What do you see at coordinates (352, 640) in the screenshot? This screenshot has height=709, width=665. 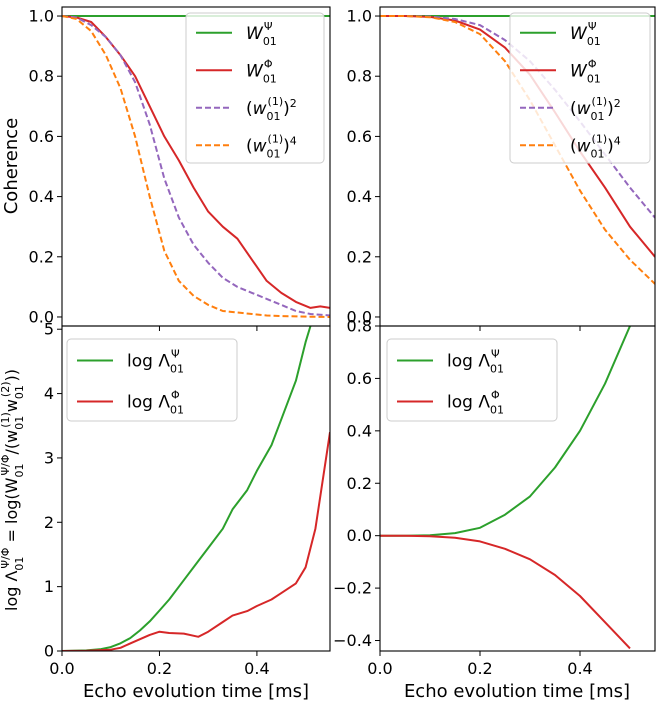 I see `y-tick-label: −0.4` at bounding box center [352, 640].